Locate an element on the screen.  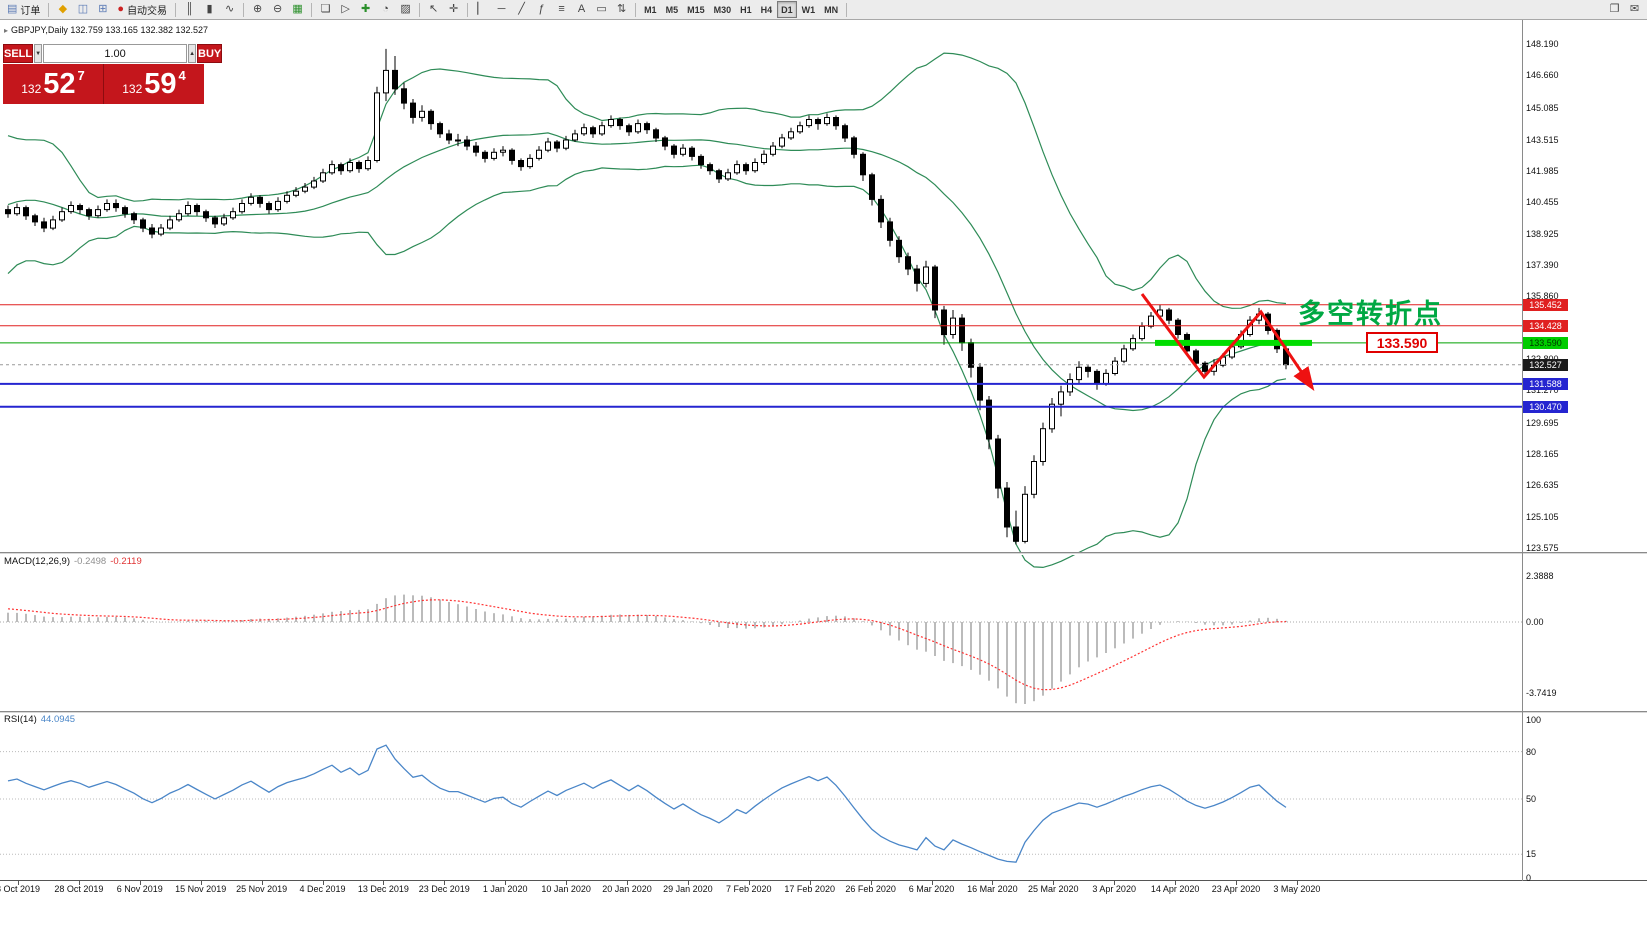
timeframe-m15-label: M15 is located at coordinates (696, 9).